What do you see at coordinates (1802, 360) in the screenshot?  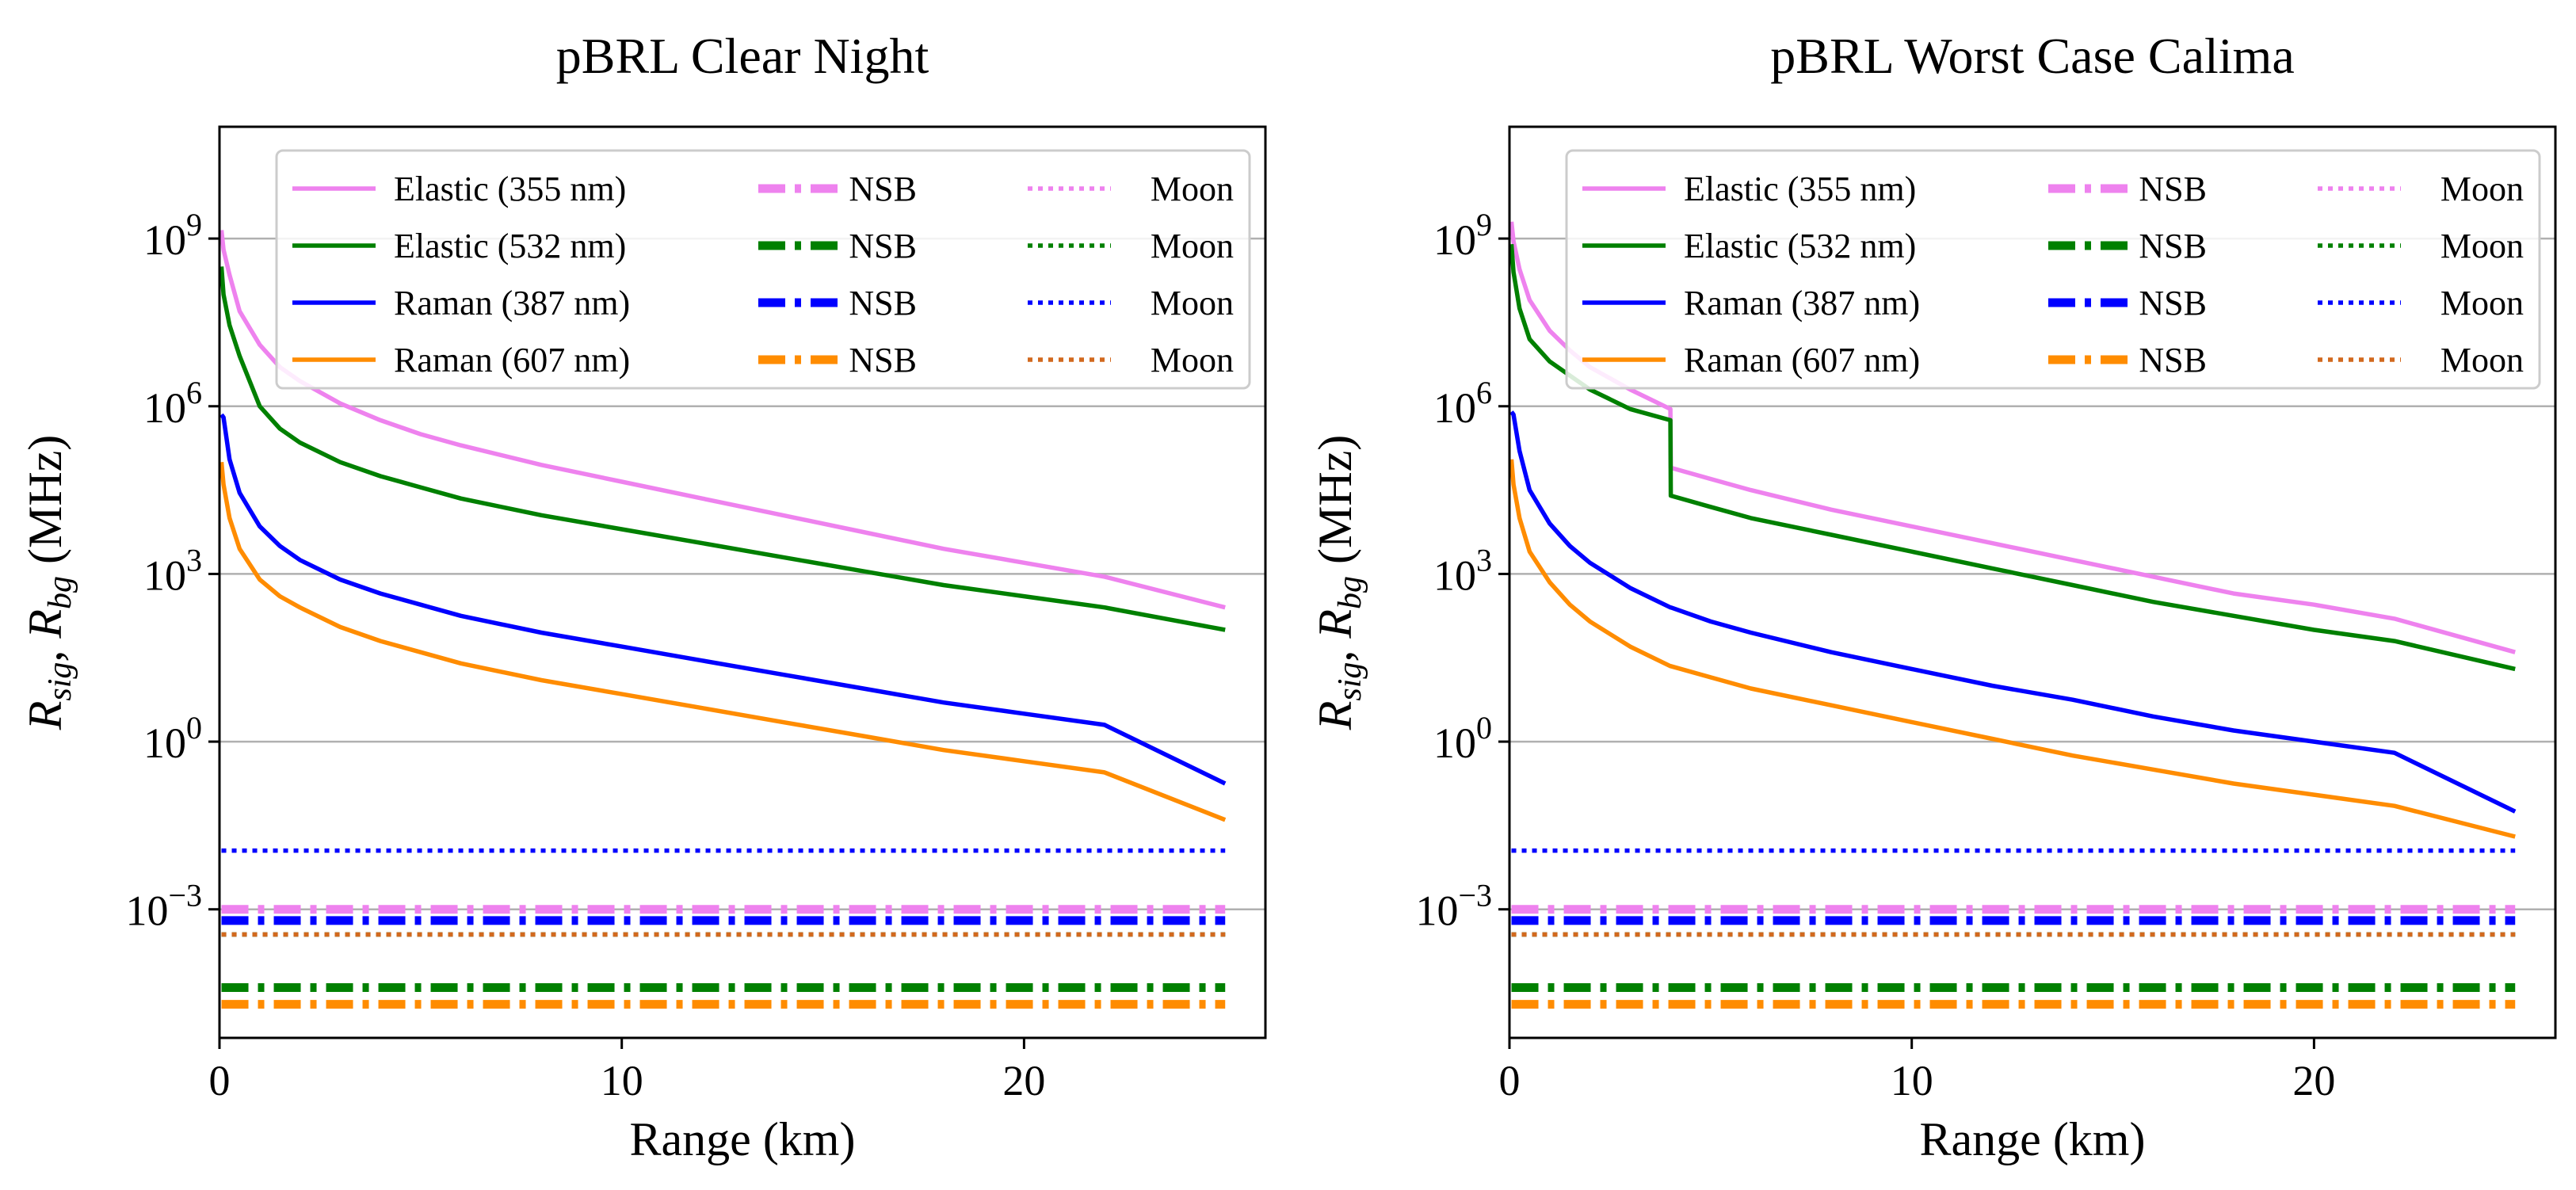 I see `panel-right-legend-label-raman-607-nm: Raman (607 nm)` at bounding box center [1802, 360].